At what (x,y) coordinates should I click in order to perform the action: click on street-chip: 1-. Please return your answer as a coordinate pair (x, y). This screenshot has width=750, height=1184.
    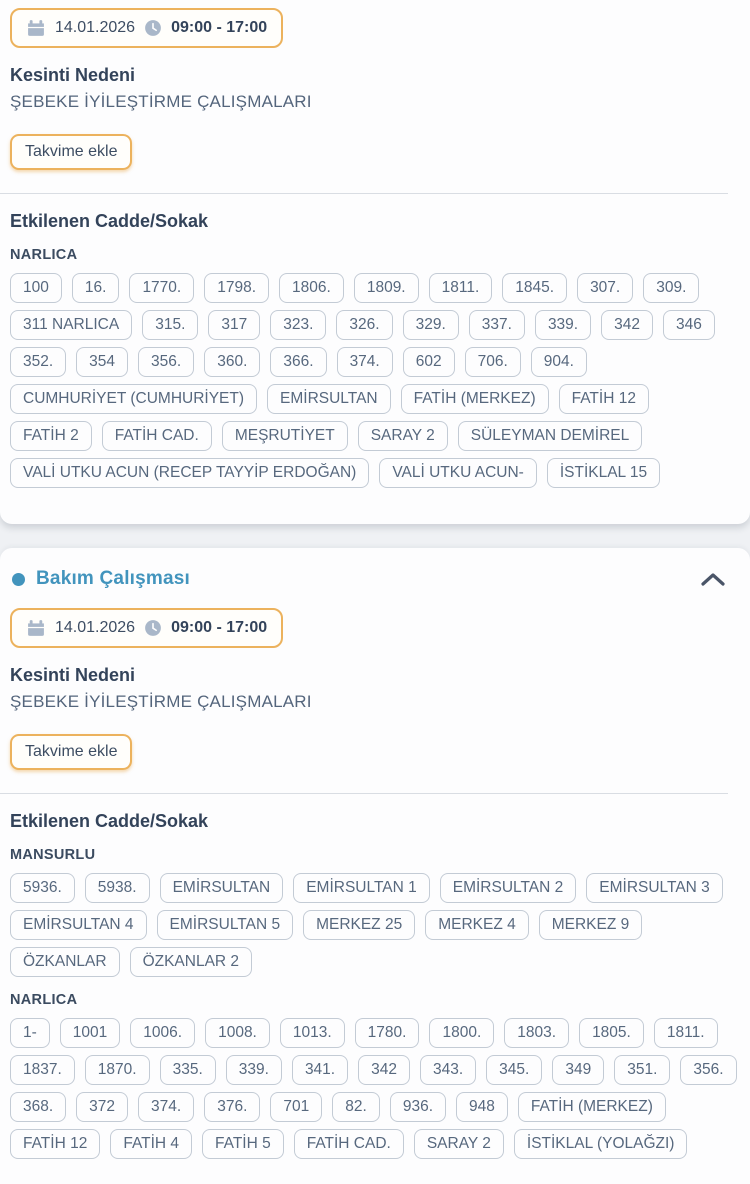
    Looking at the image, I should click on (30, 1033).